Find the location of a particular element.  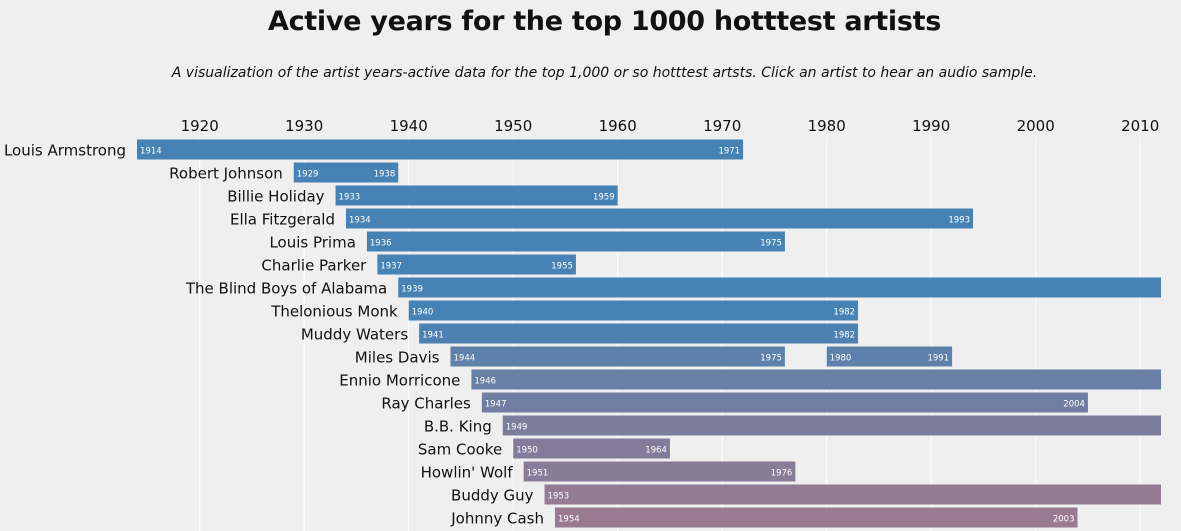

artist-name-label: Louis Prima is located at coordinates (312, 243).